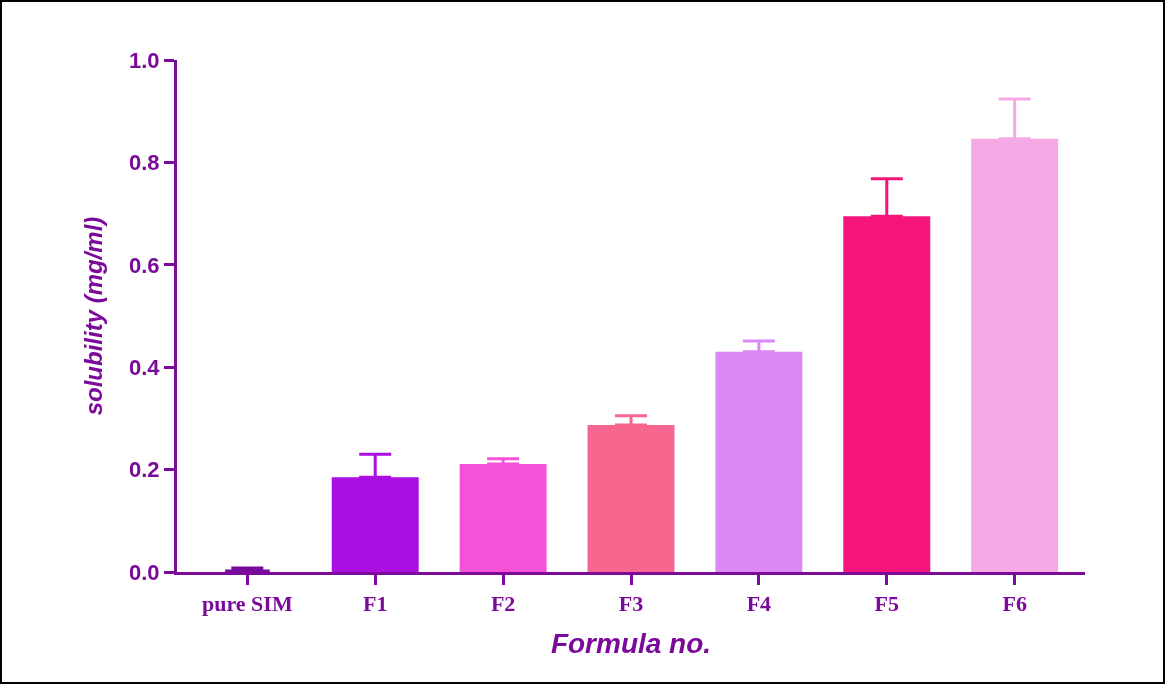 This screenshot has height=684, width=1165. What do you see at coordinates (145, 367) in the screenshot?
I see `y-tick-label: 0.4` at bounding box center [145, 367].